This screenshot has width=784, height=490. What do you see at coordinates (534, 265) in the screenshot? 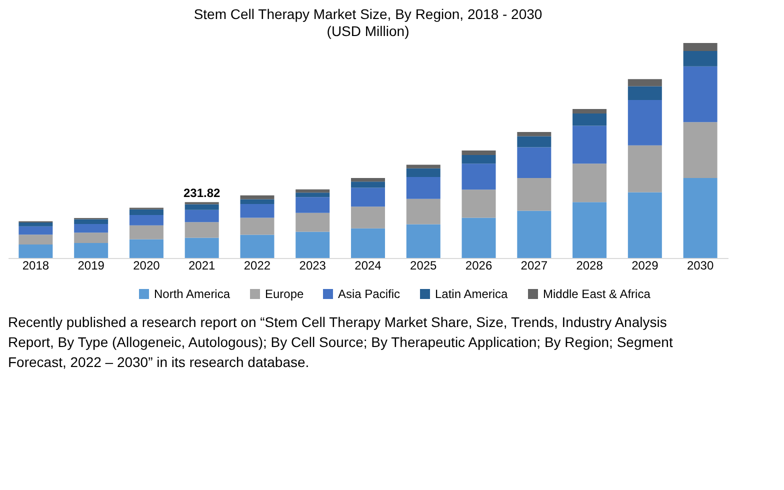
I see `x-tick-label: 2027` at bounding box center [534, 265].